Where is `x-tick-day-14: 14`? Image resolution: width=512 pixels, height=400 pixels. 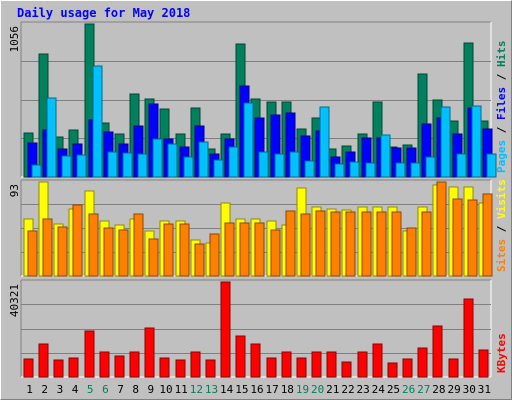 x-tick-day-14: 14 is located at coordinates (227, 389).